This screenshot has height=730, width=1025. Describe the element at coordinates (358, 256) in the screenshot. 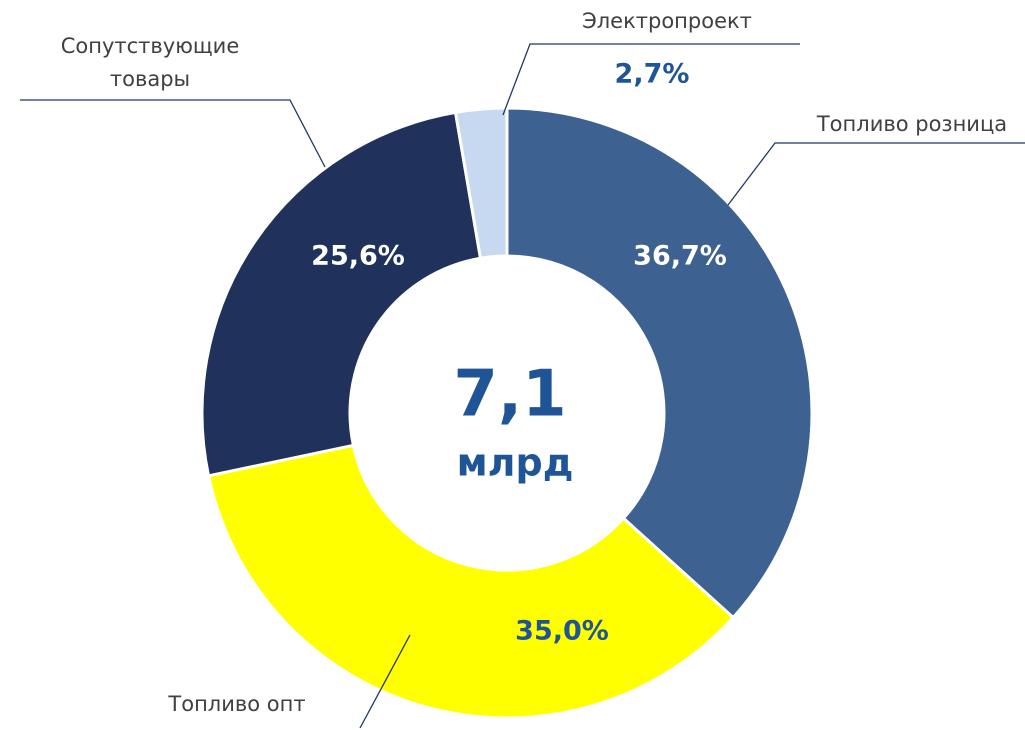

I see `value-label: 25,6%` at that location.